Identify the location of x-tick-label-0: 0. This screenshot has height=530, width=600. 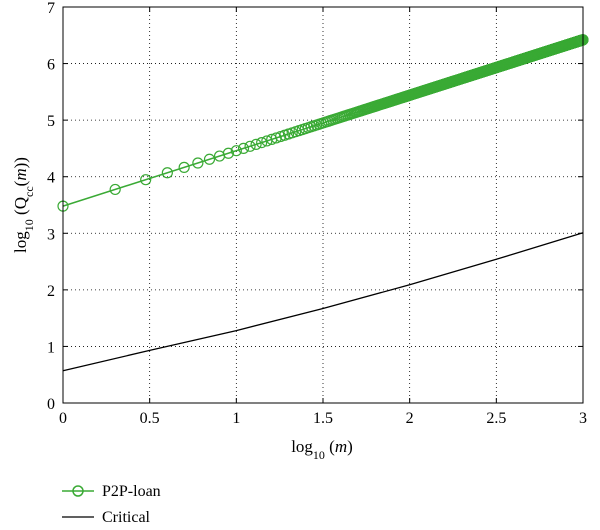
(63, 418).